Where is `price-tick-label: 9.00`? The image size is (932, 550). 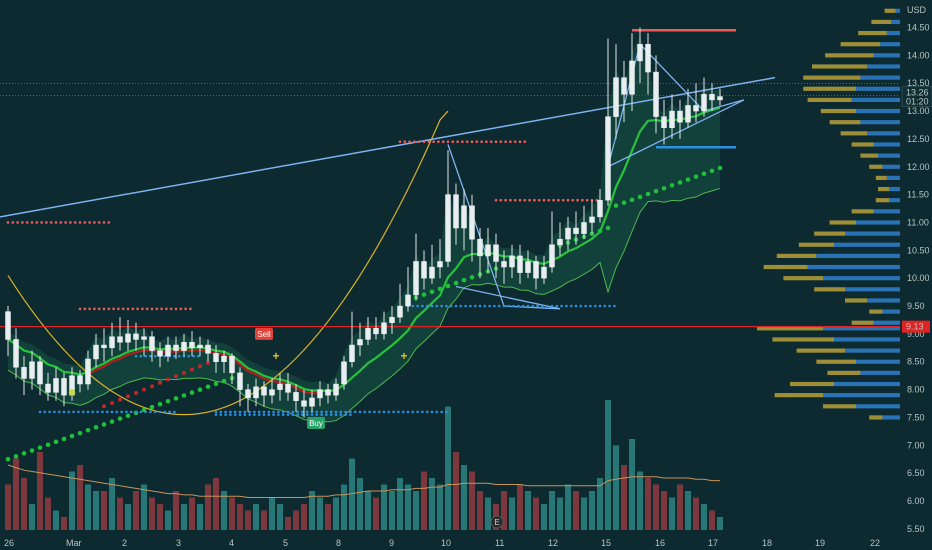
price-tick-label: 9.00 is located at coordinates (916, 334).